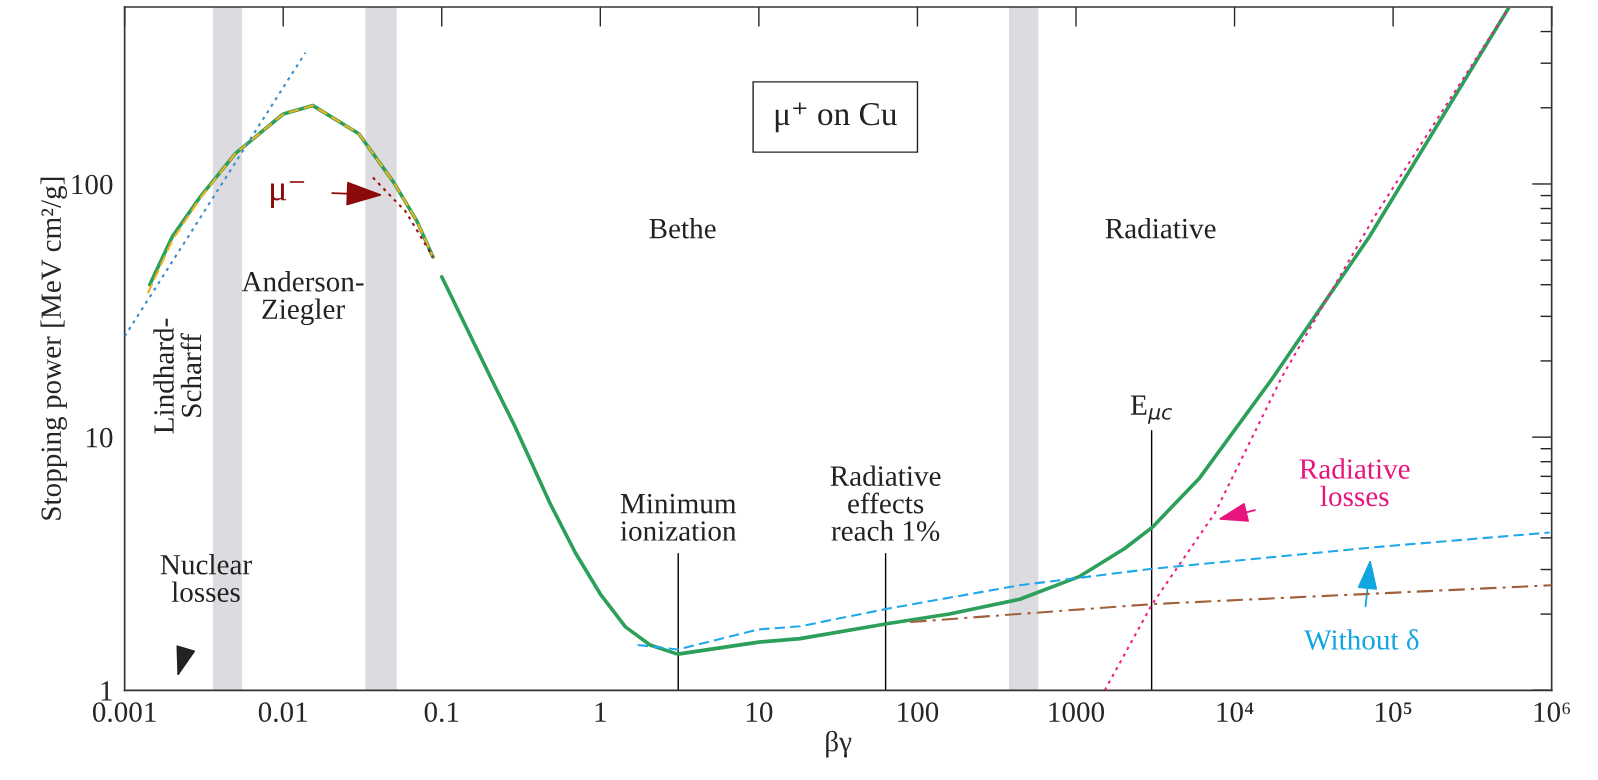 This screenshot has height=780, width=1598. What do you see at coordinates (288, 194) in the screenshot?
I see `annotation: μ⁻` at bounding box center [288, 194].